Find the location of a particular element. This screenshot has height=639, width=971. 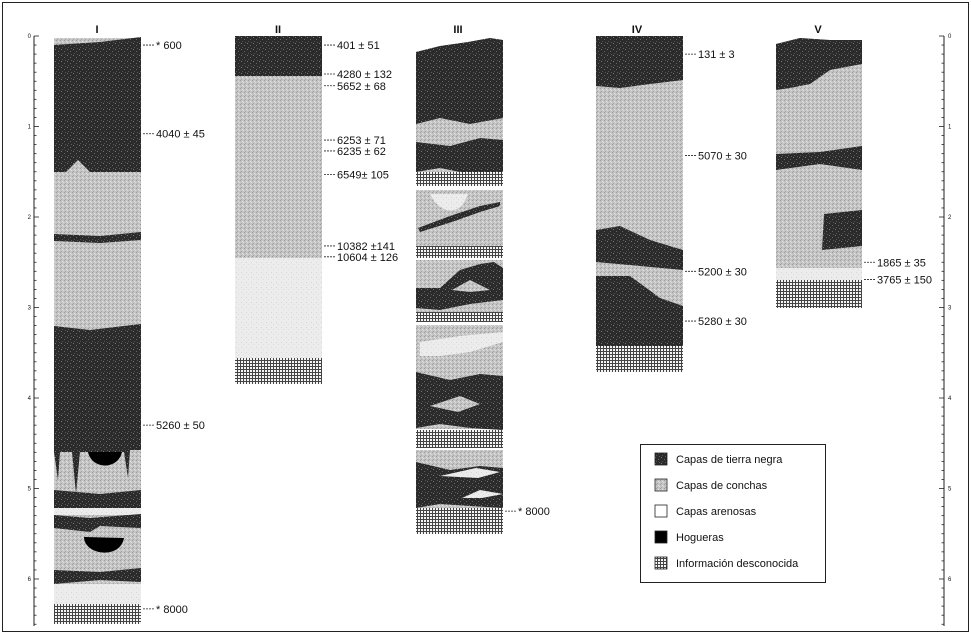

column-V-label: V is located at coordinates (818, 30).